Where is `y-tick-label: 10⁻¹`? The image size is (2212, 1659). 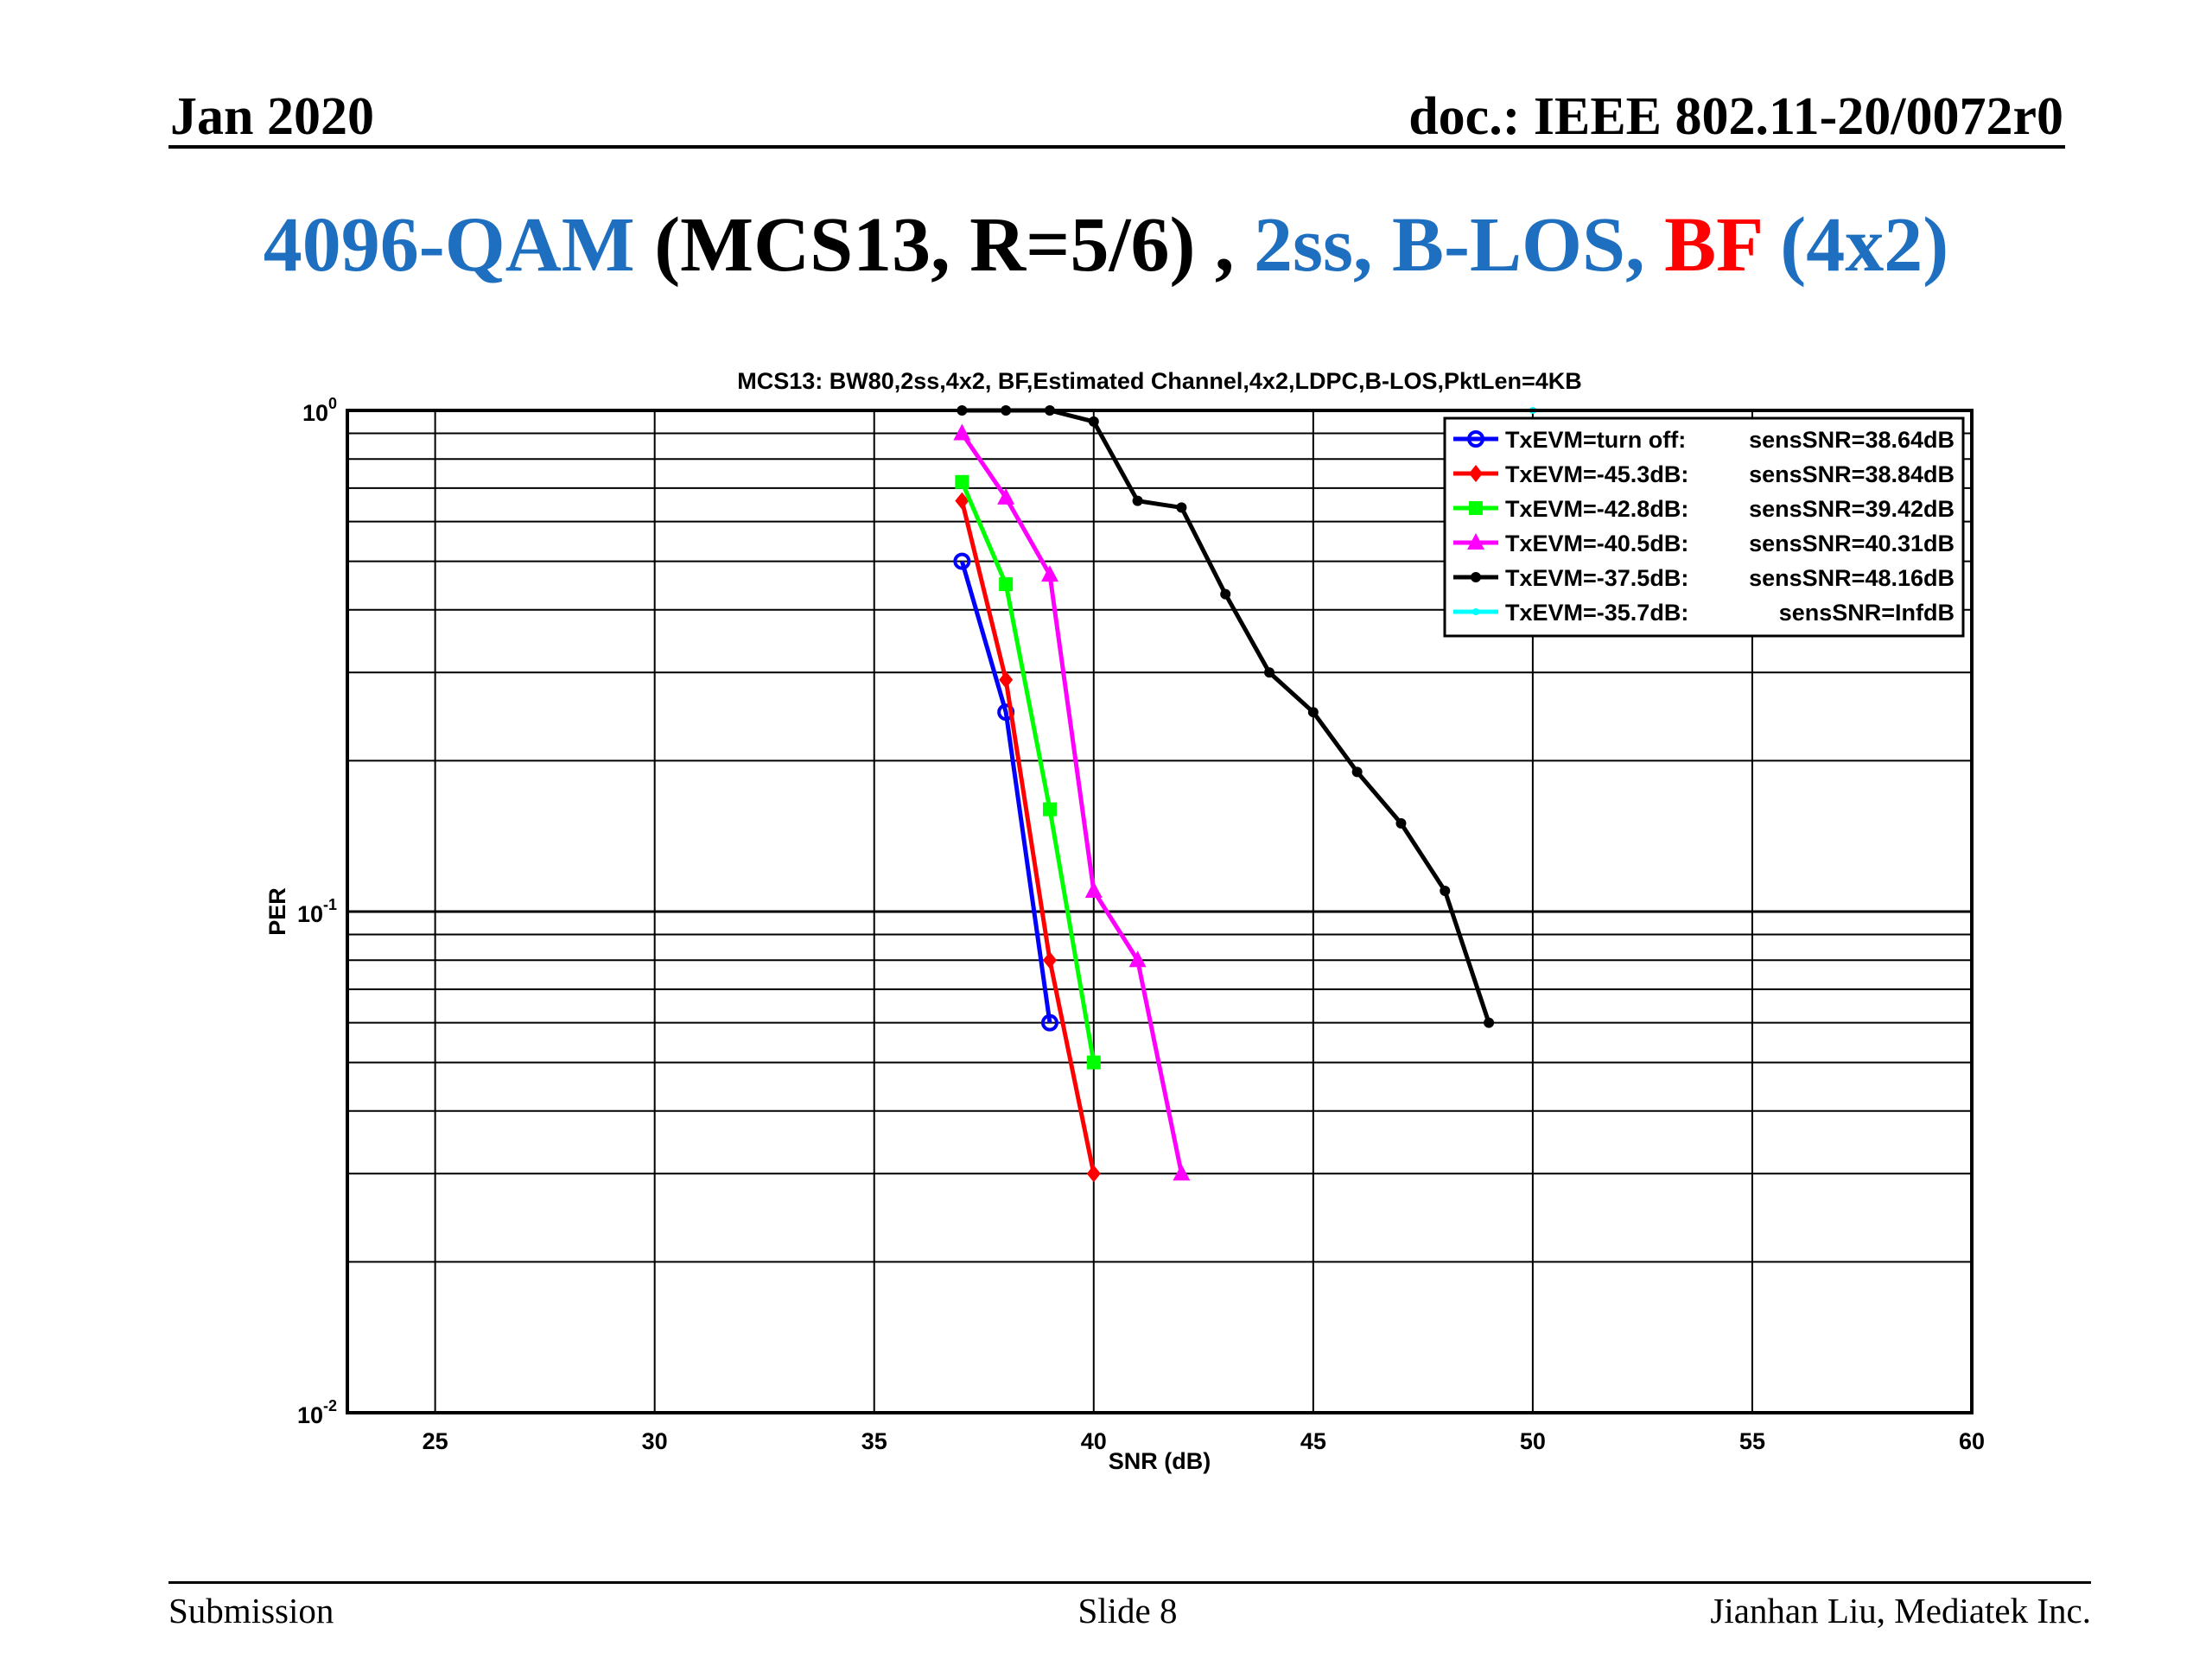 y-tick-label: 10⁻¹ is located at coordinates (317, 911).